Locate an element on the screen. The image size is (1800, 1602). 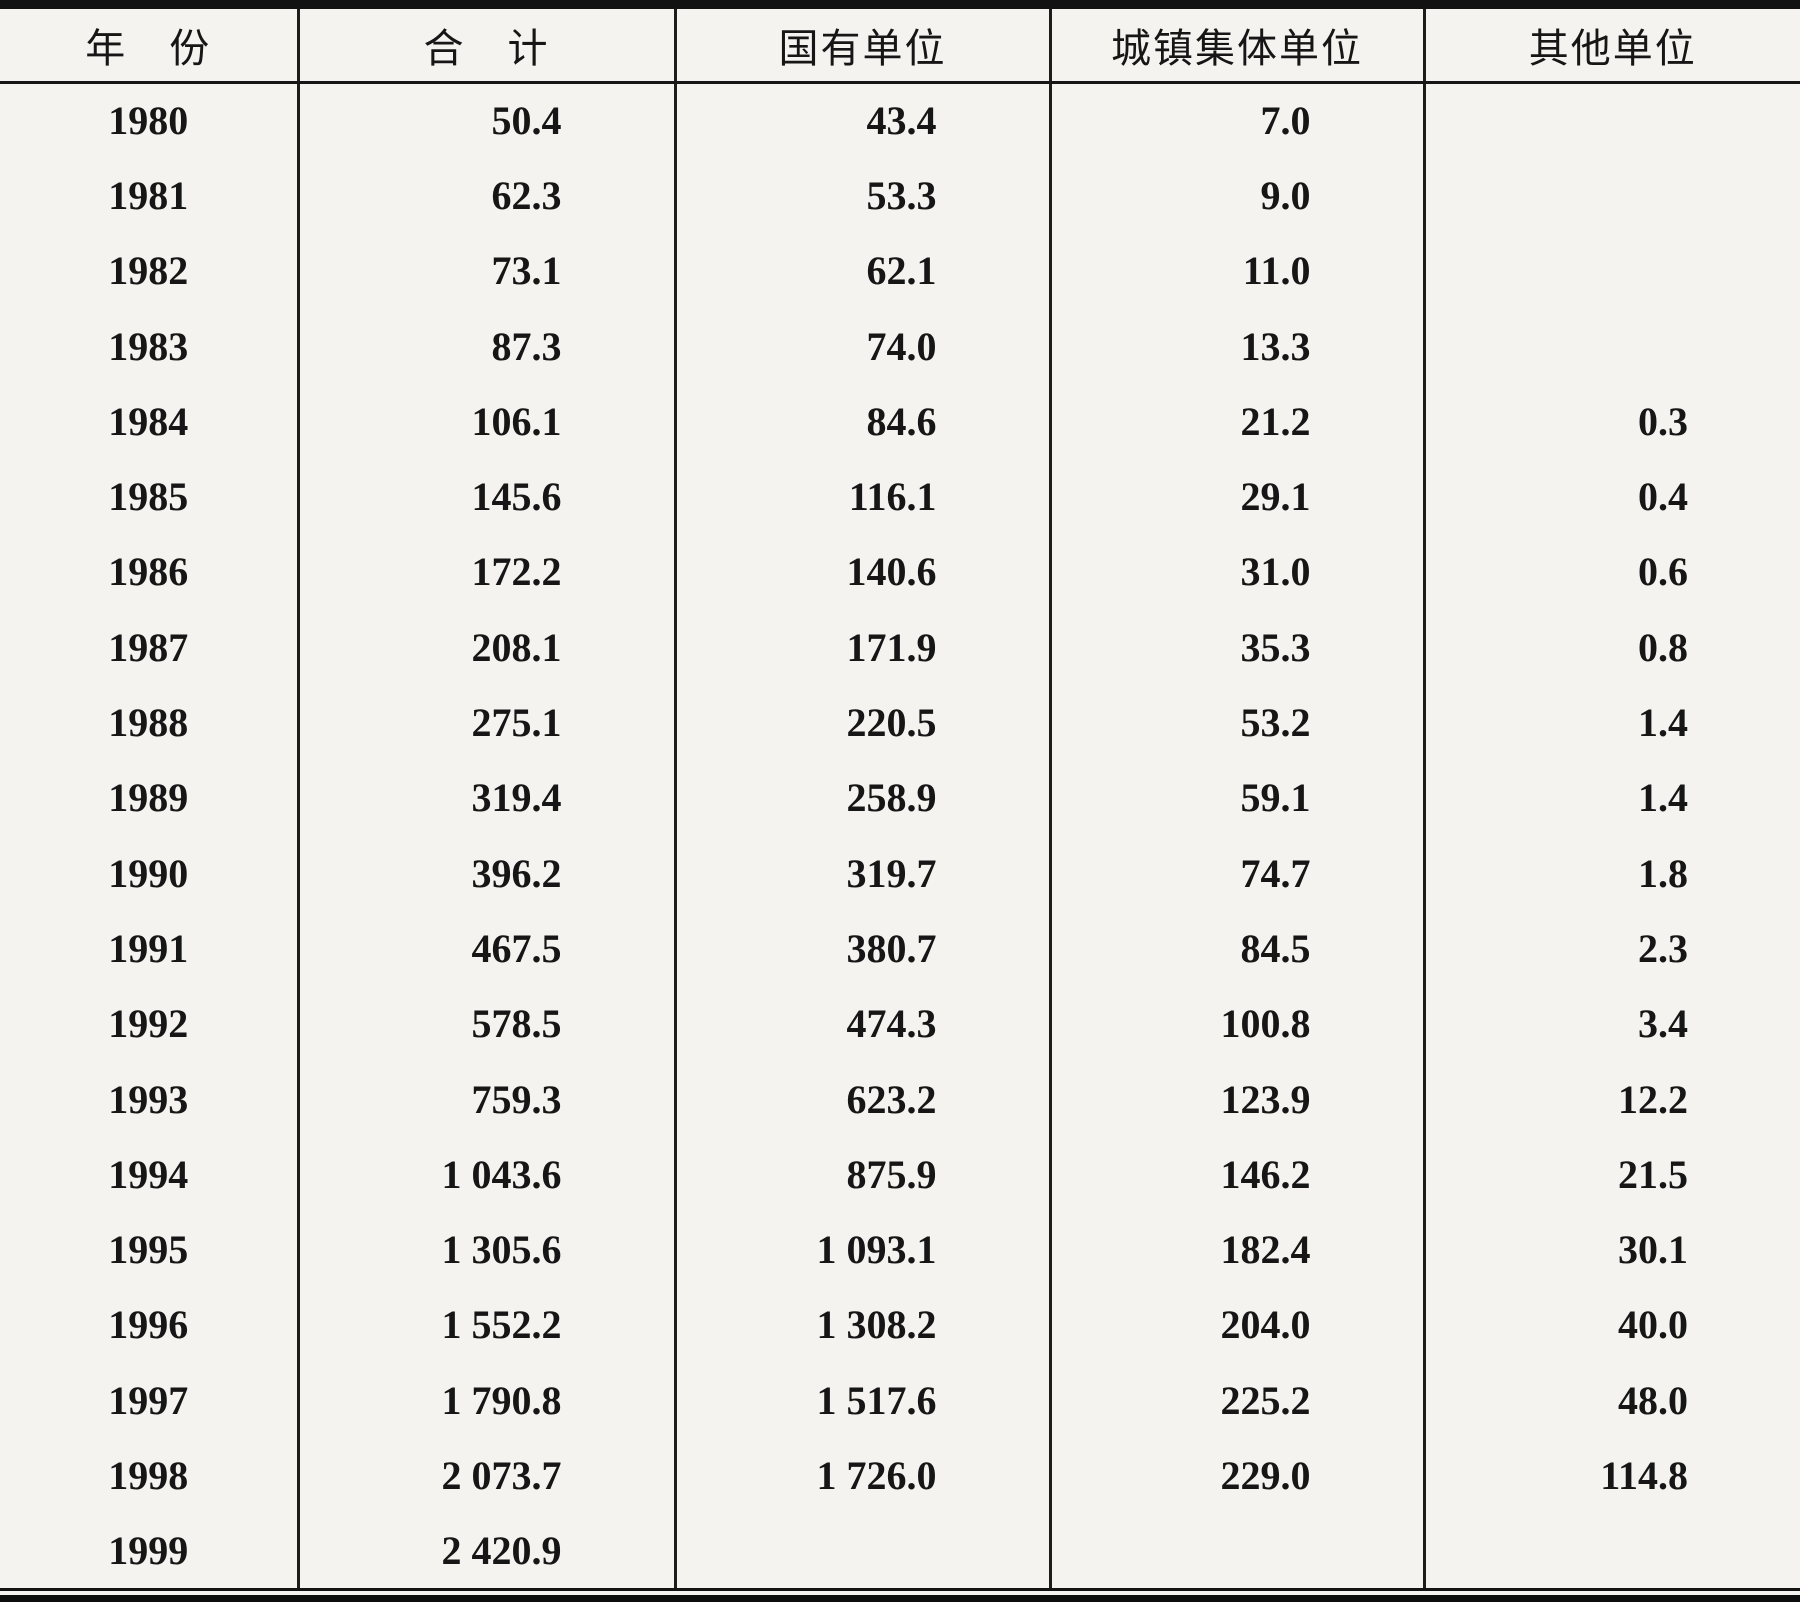
year-cell: 1988 is located at coordinates (150, 722).